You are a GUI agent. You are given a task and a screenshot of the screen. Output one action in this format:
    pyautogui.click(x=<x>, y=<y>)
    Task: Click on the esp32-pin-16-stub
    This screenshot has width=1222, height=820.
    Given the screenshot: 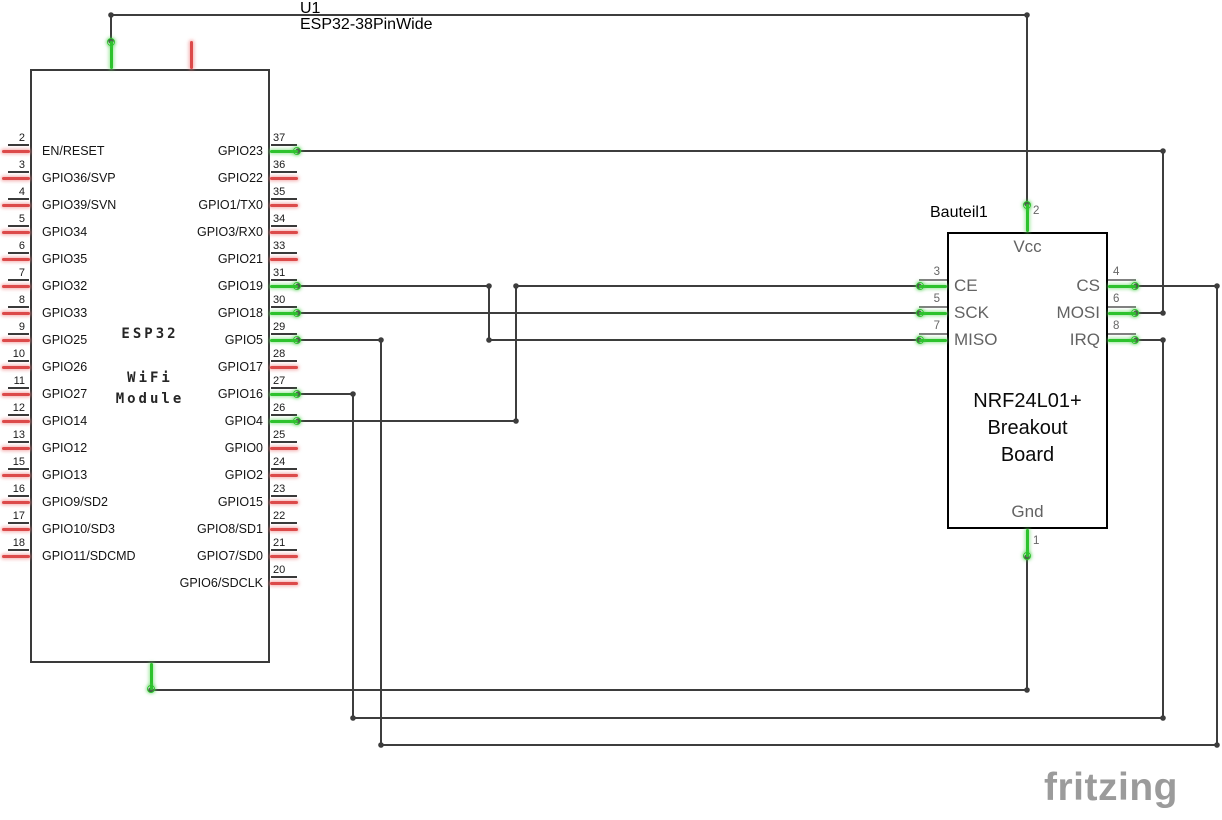 What is the action you would take?
    pyautogui.click(x=16, y=502)
    